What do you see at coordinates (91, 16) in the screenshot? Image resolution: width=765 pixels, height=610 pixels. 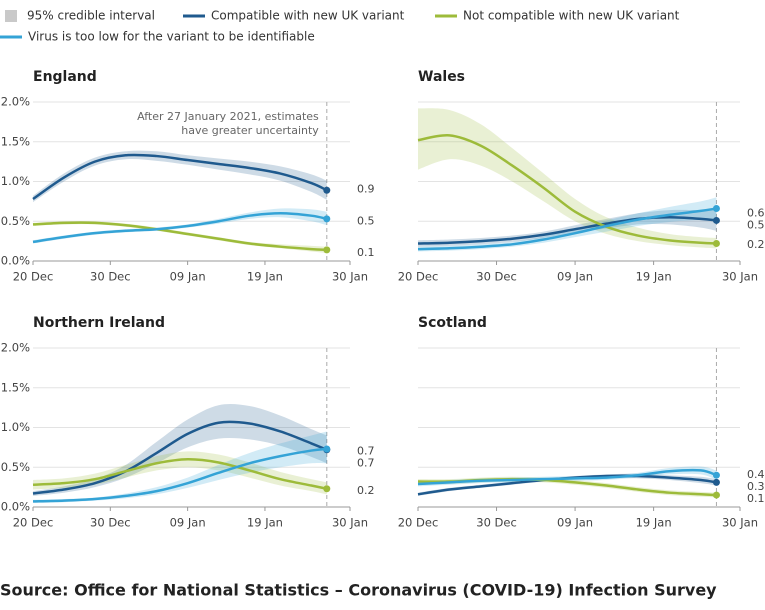 I see `legend-label: 95% credible interval` at bounding box center [91, 16].